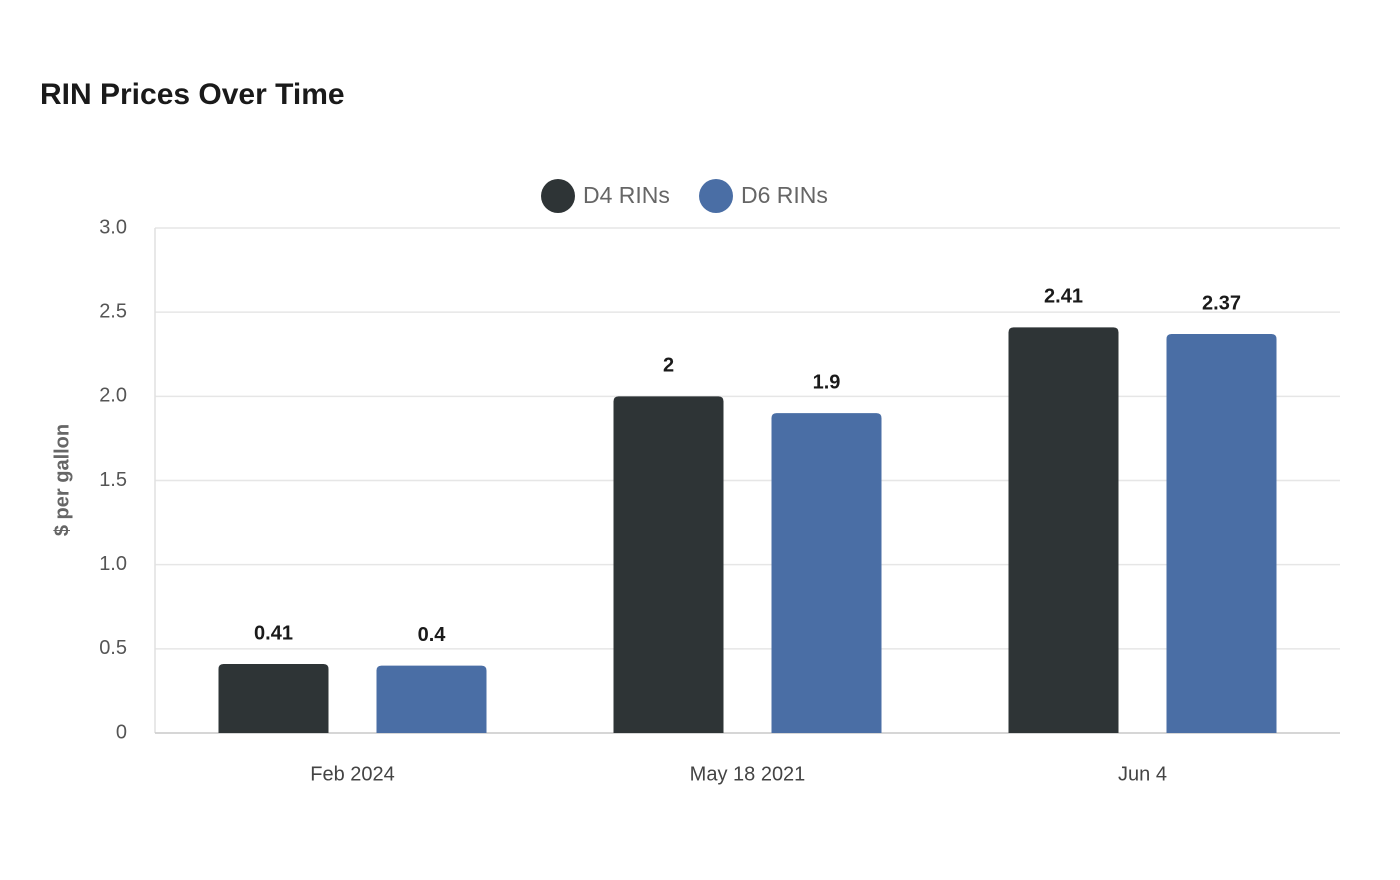 The image size is (1400, 880). Describe the element at coordinates (352, 774) in the screenshot. I see `x-tick-label: Feb 2024` at that location.